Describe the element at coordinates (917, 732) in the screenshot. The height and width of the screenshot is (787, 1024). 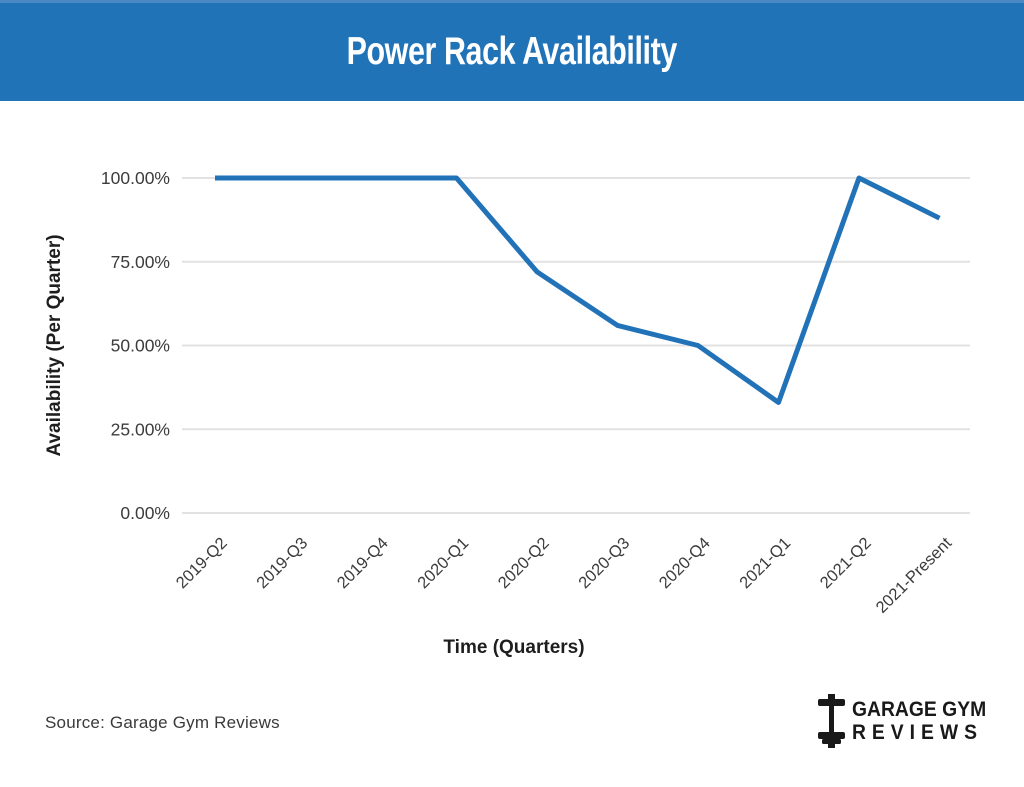
I see `logo-line2: REVIEWS` at that location.